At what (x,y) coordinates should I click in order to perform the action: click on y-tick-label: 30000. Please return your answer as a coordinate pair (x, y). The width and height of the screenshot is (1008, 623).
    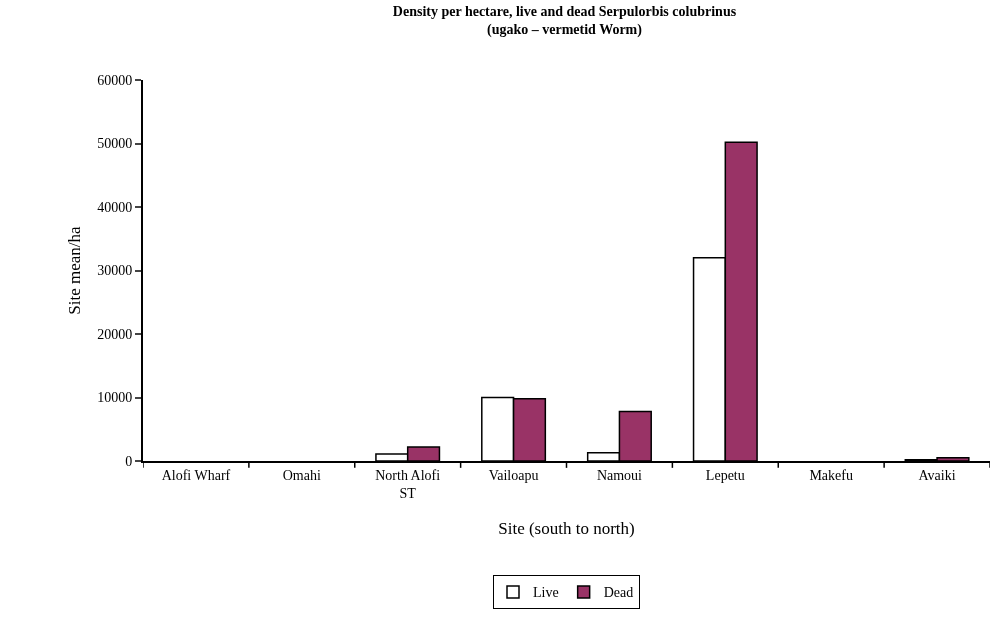
    Looking at the image, I should click on (115, 271).